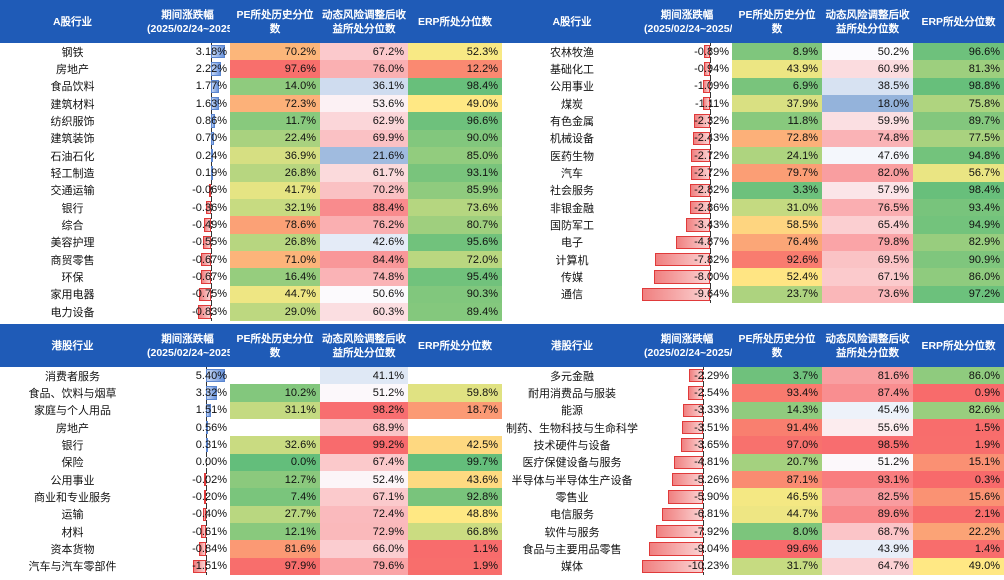 The width and height of the screenshot is (1004, 580). I want to click on change-value: -2.72%, so click(711, 173).